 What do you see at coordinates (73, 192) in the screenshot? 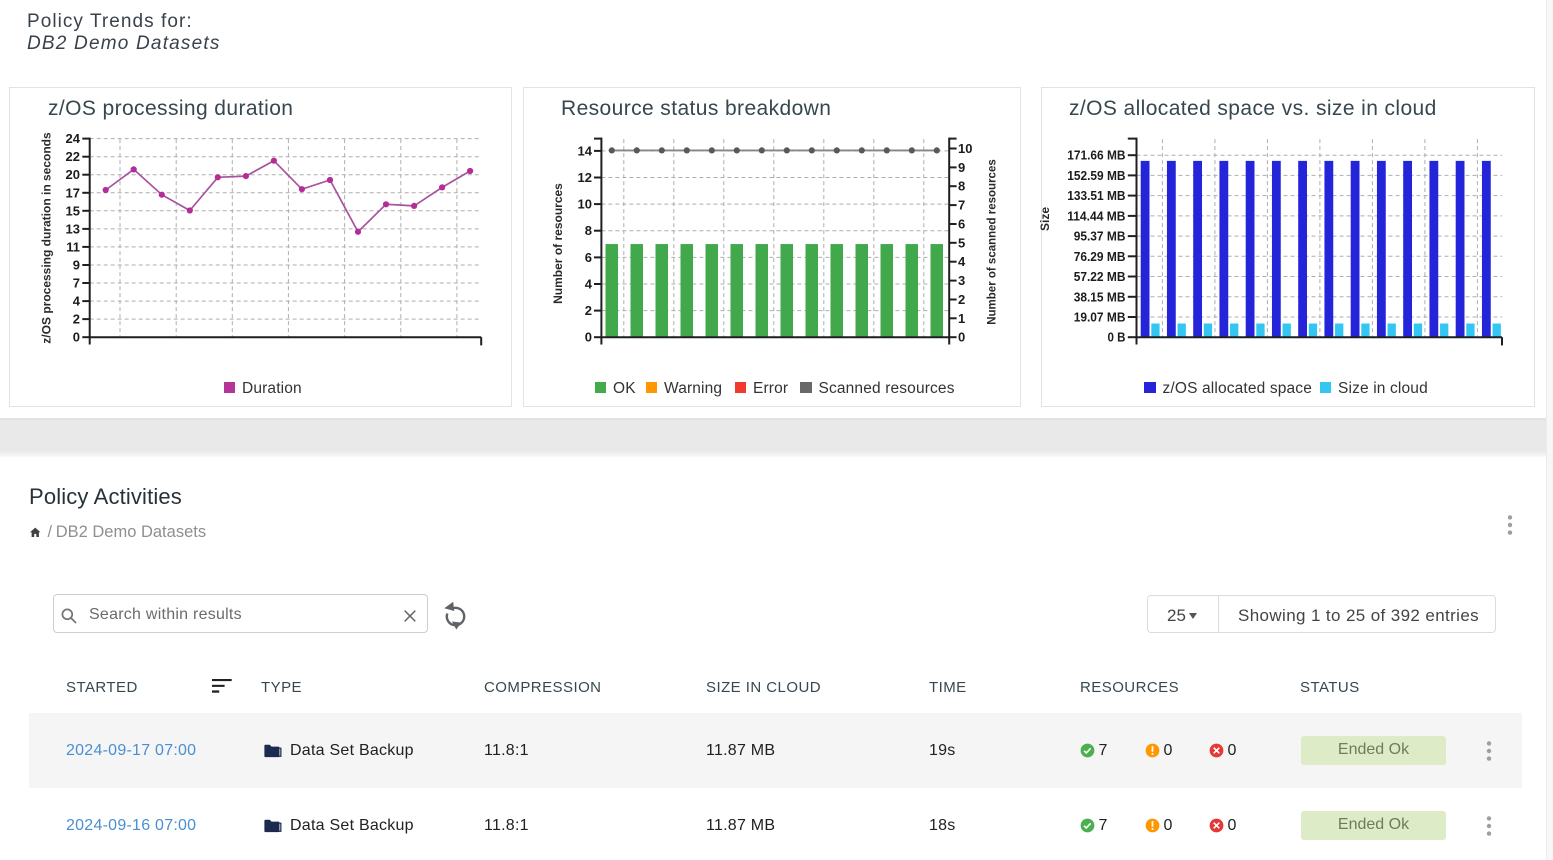
I see `svg-text: 17` at bounding box center [73, 192].